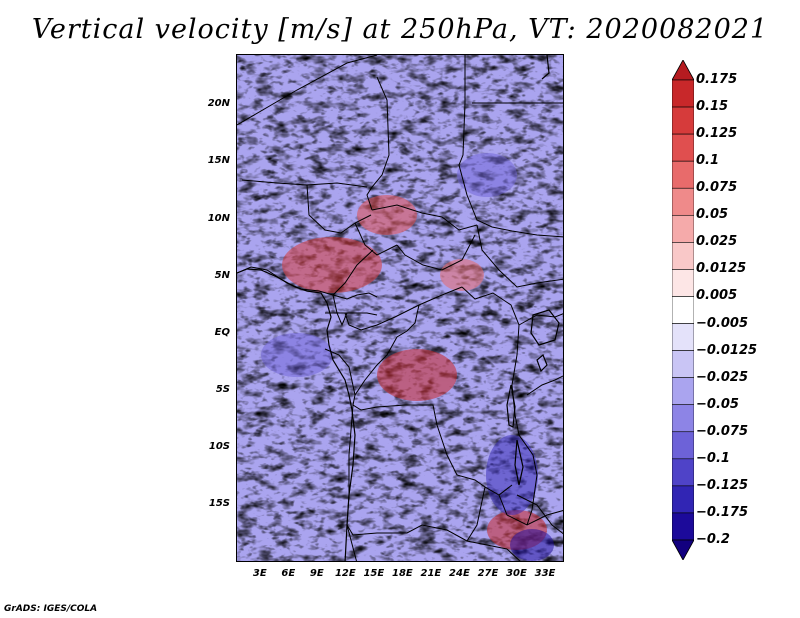 Image resolution: width=800 pixels, height=618 pixels. I want to click on colorbar-label: 0.15, so click(712, 107).